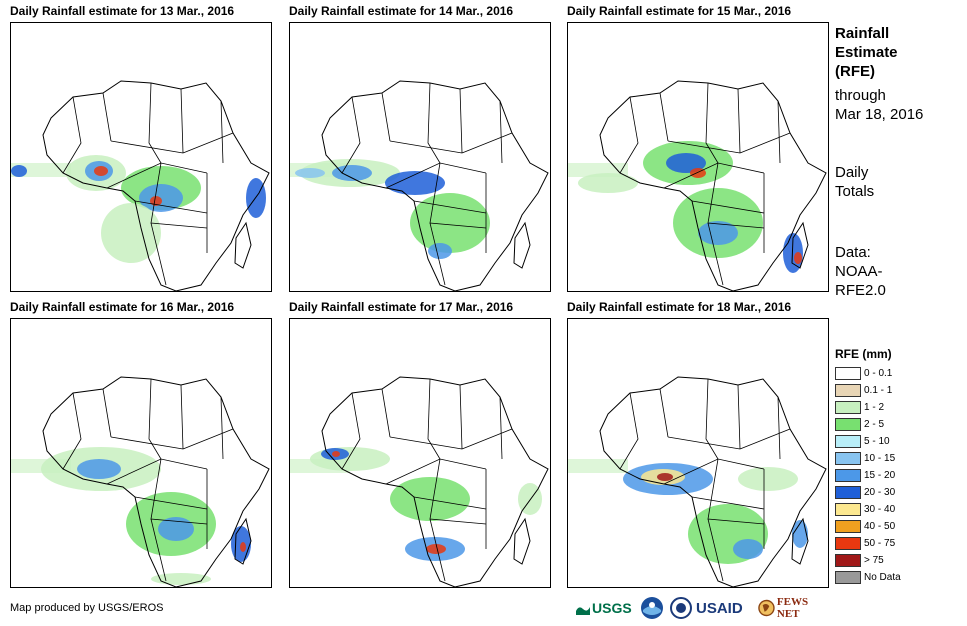 The width and height of the screenshot is (967, 626). I want to click on legend-label: 5 - 10, so click(877, 441).